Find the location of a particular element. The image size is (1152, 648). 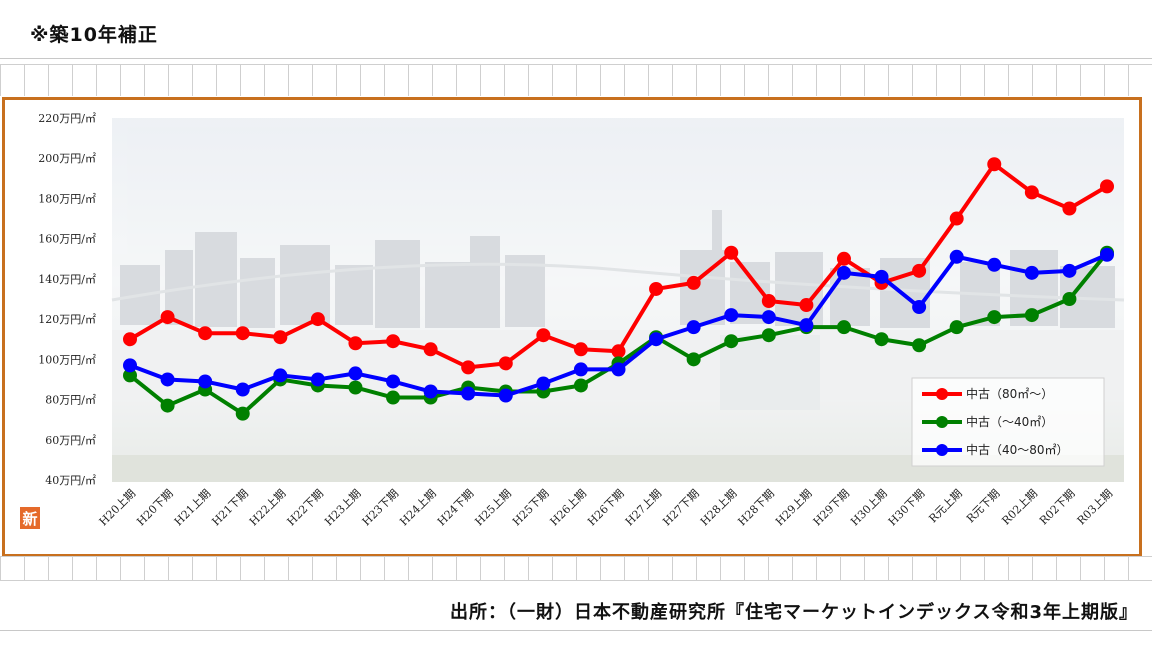

new-badge-text: 新 is located at coordinates (29, 519).